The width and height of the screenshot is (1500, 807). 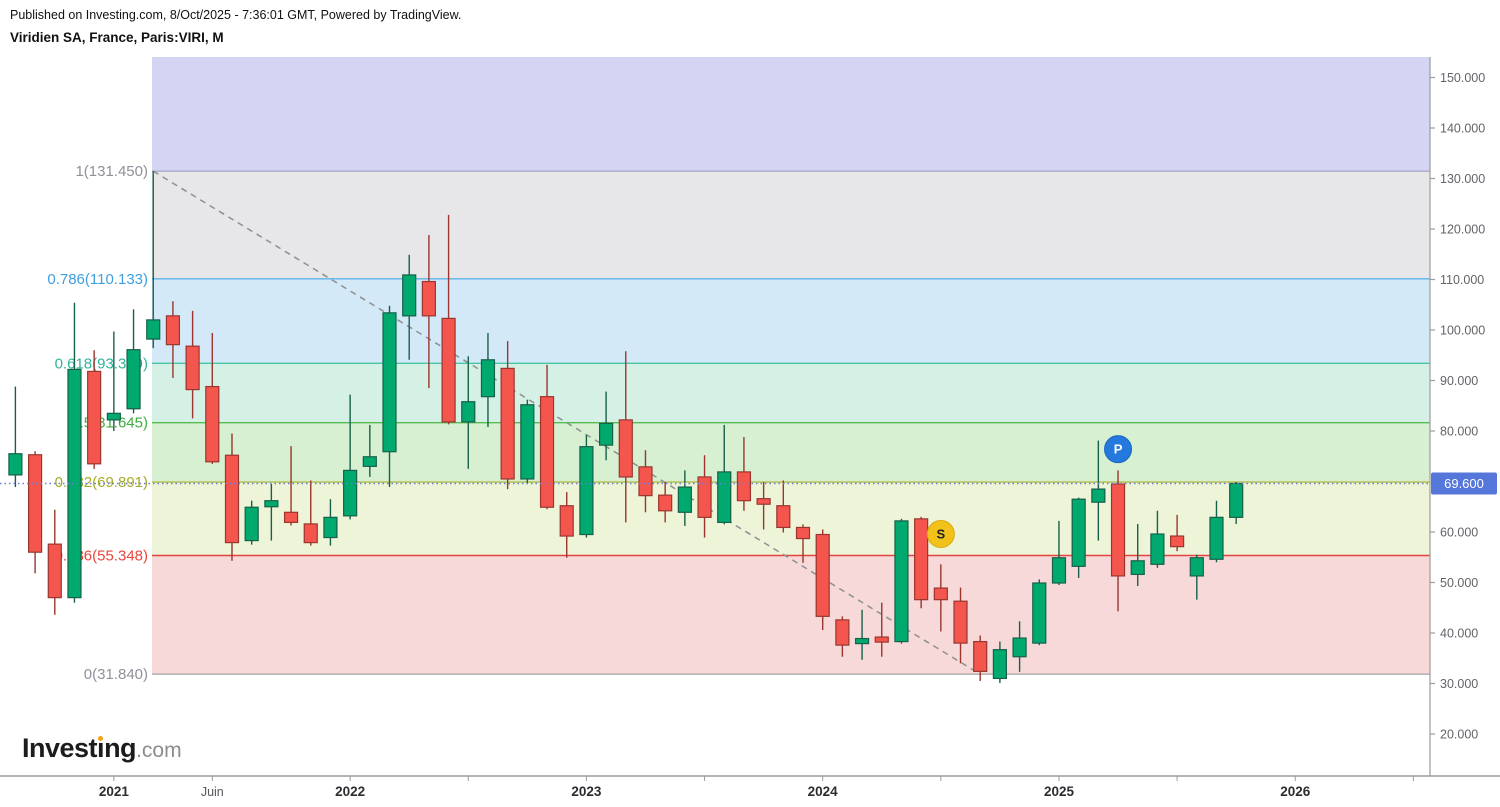 What do you see at coordinates (350, 791) in the screenshot?
I see `time-axis-label: 2022` at bounding box center [350, 791].